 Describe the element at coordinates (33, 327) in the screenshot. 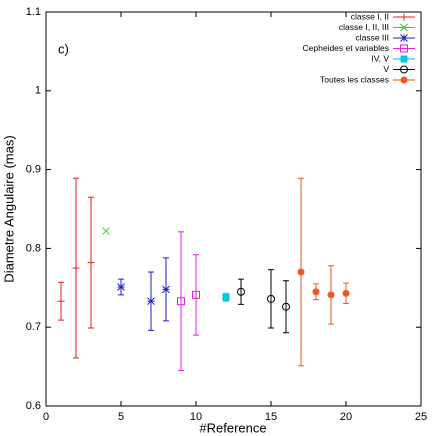

I see `y-tick-label: 0.7` at that location.